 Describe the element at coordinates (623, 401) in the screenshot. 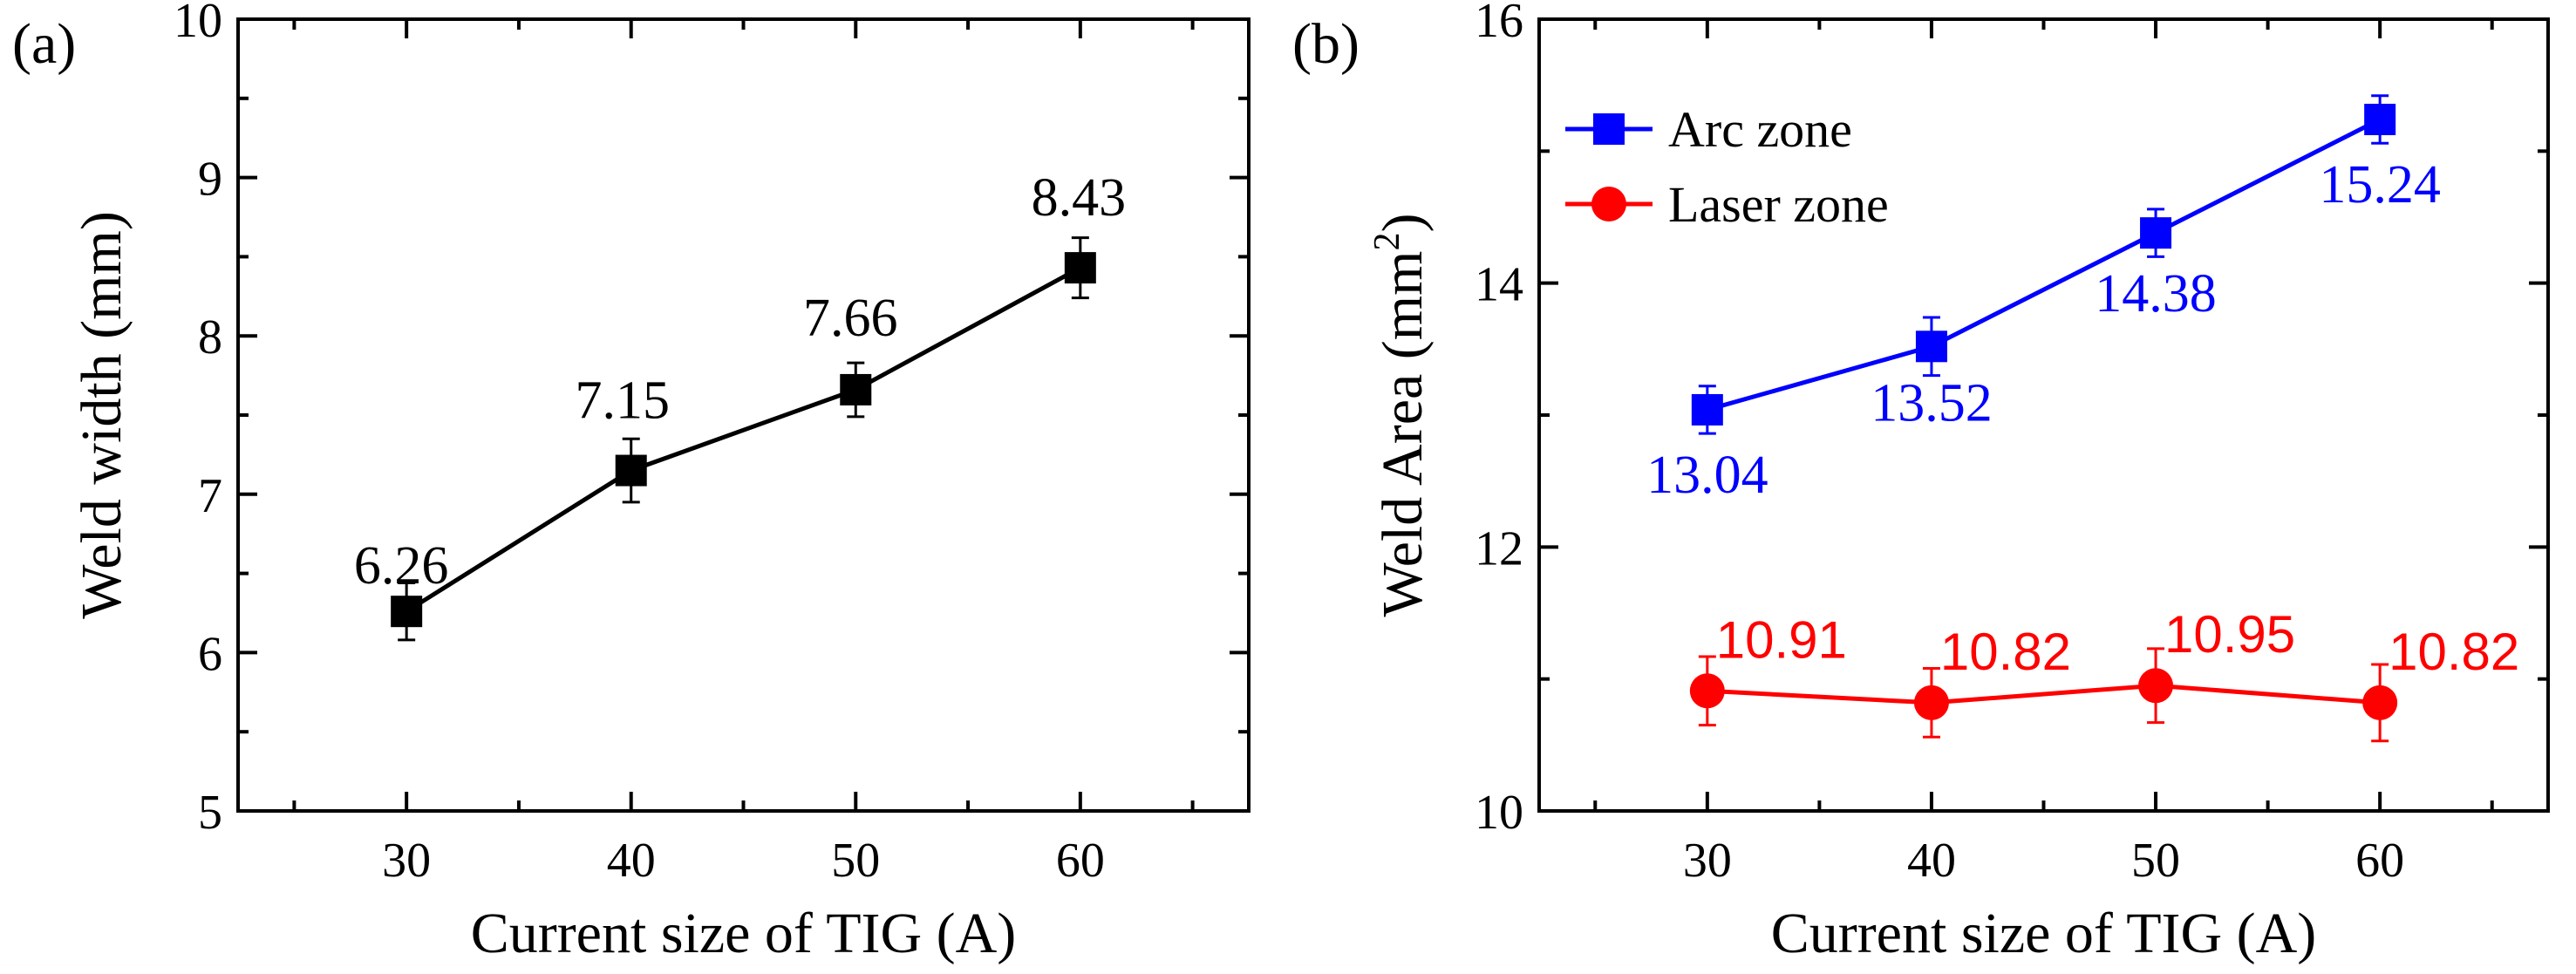

I see `panel-a-data-label: 7.15` at that location.